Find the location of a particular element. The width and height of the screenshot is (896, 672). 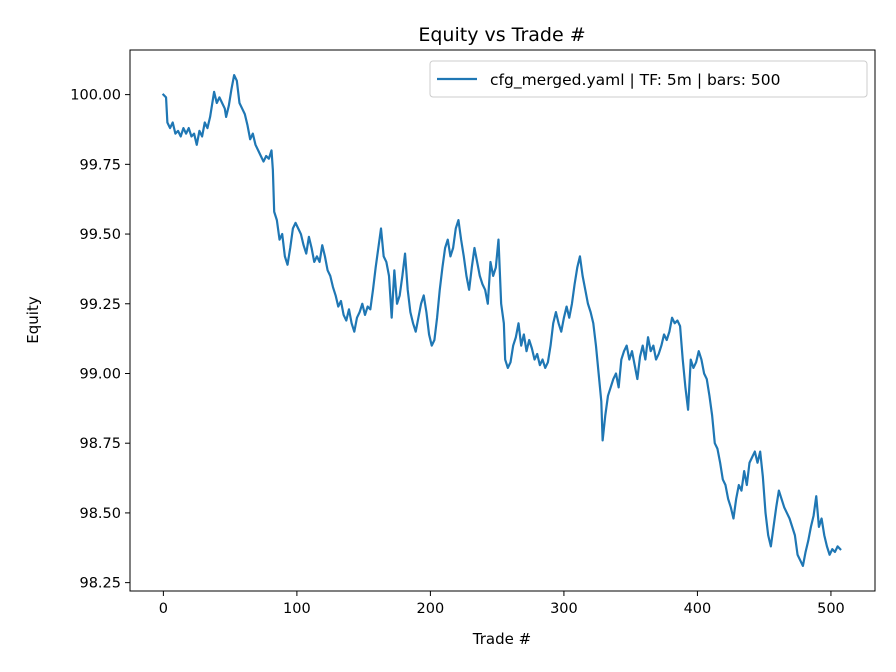

legend: cfg_merged.yaml | TF: 5m | bars: 500 is located at coordinates (648, 79).